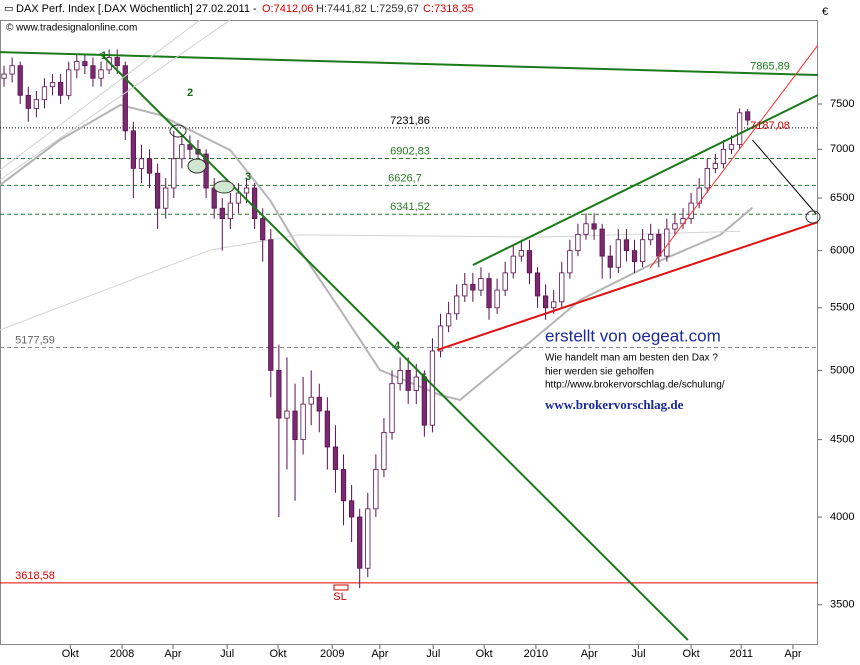 This screenshot has height=665, width=860. I want to click on level-label: 6902,83, so click(410, 151).